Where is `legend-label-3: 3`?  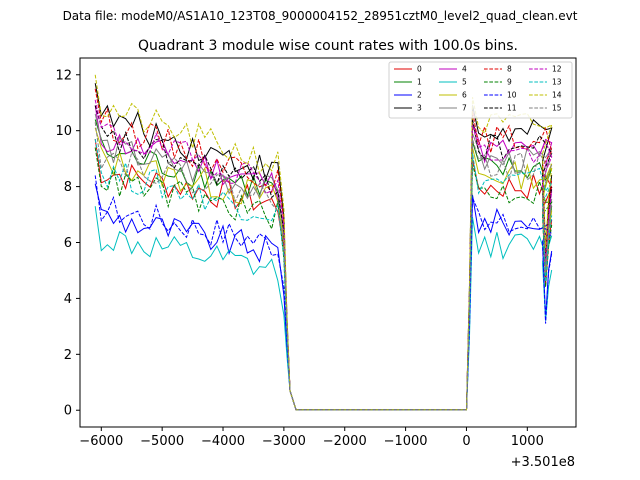
legend-label-3: 3 is located at coordinates (419, 108).